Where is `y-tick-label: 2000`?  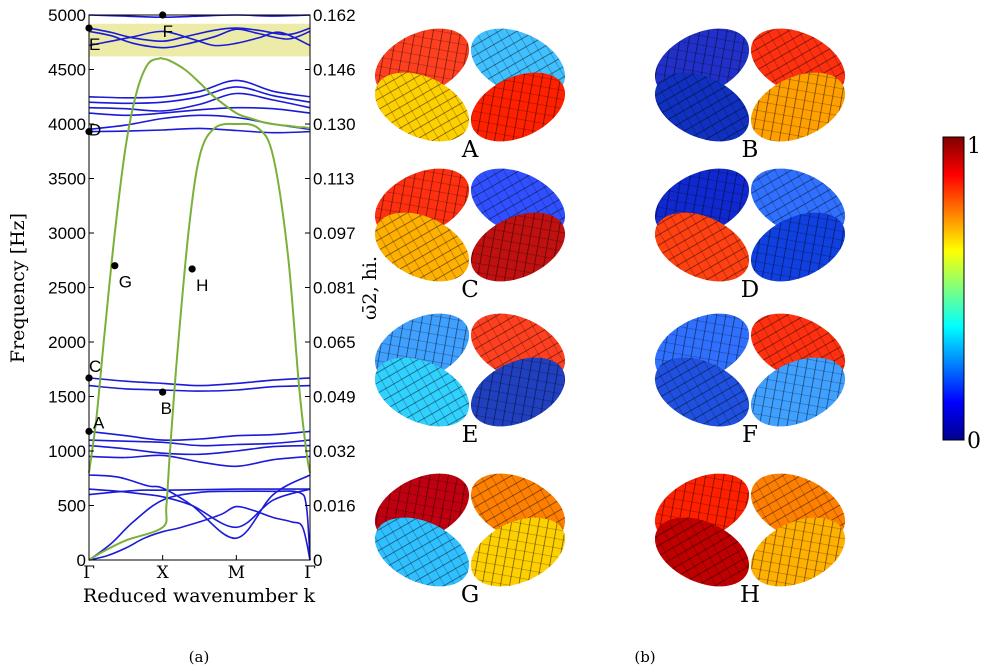
y-tick-label: 2000 is located at coordinates (67, 342).